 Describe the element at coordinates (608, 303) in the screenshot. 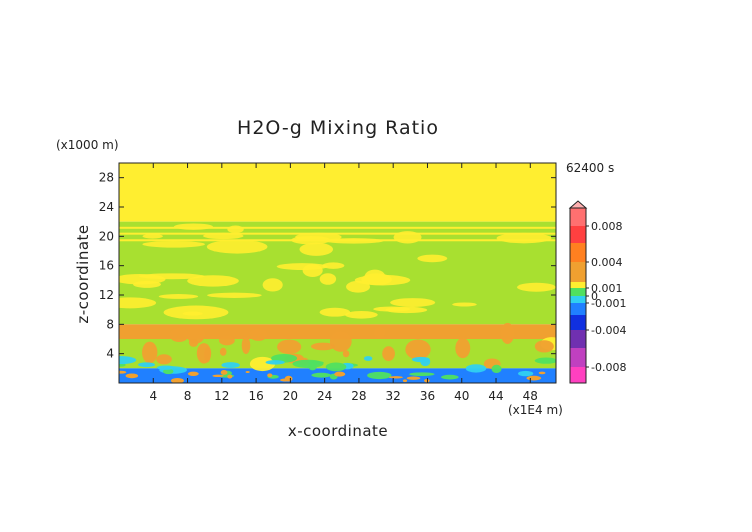

I see `colorbar-tick-label: -0.001` at that location.